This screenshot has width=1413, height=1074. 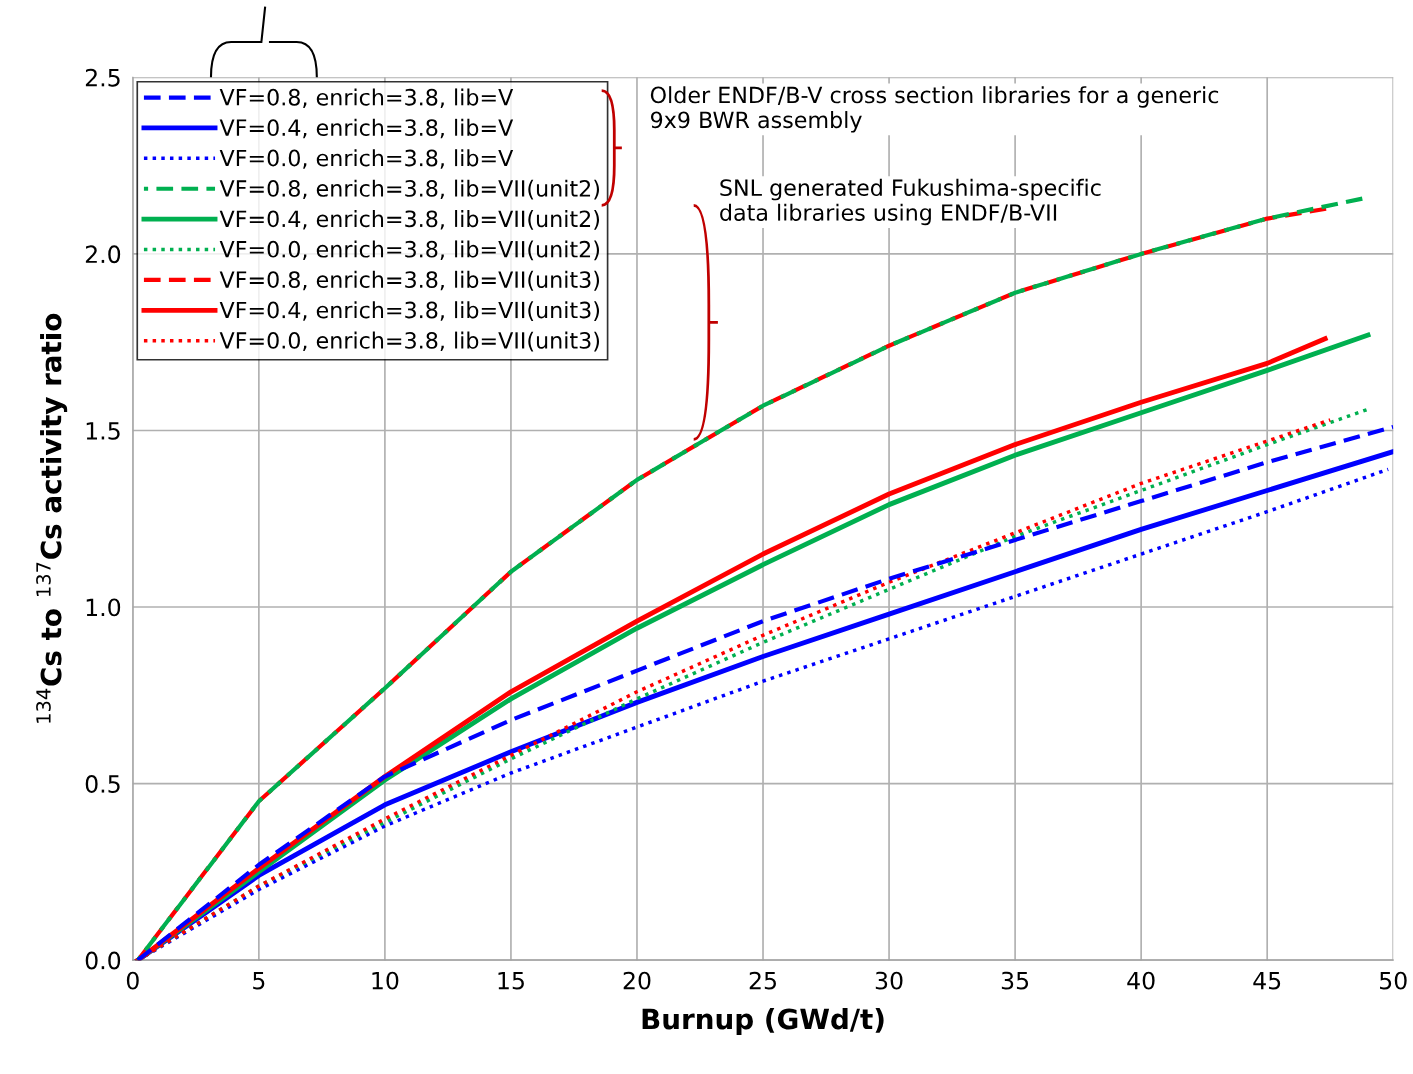 What do you see at coordinates (102, 784) in the screenshot?
I see `y-tick-label: 0.5` at bounding box center [102, 784].